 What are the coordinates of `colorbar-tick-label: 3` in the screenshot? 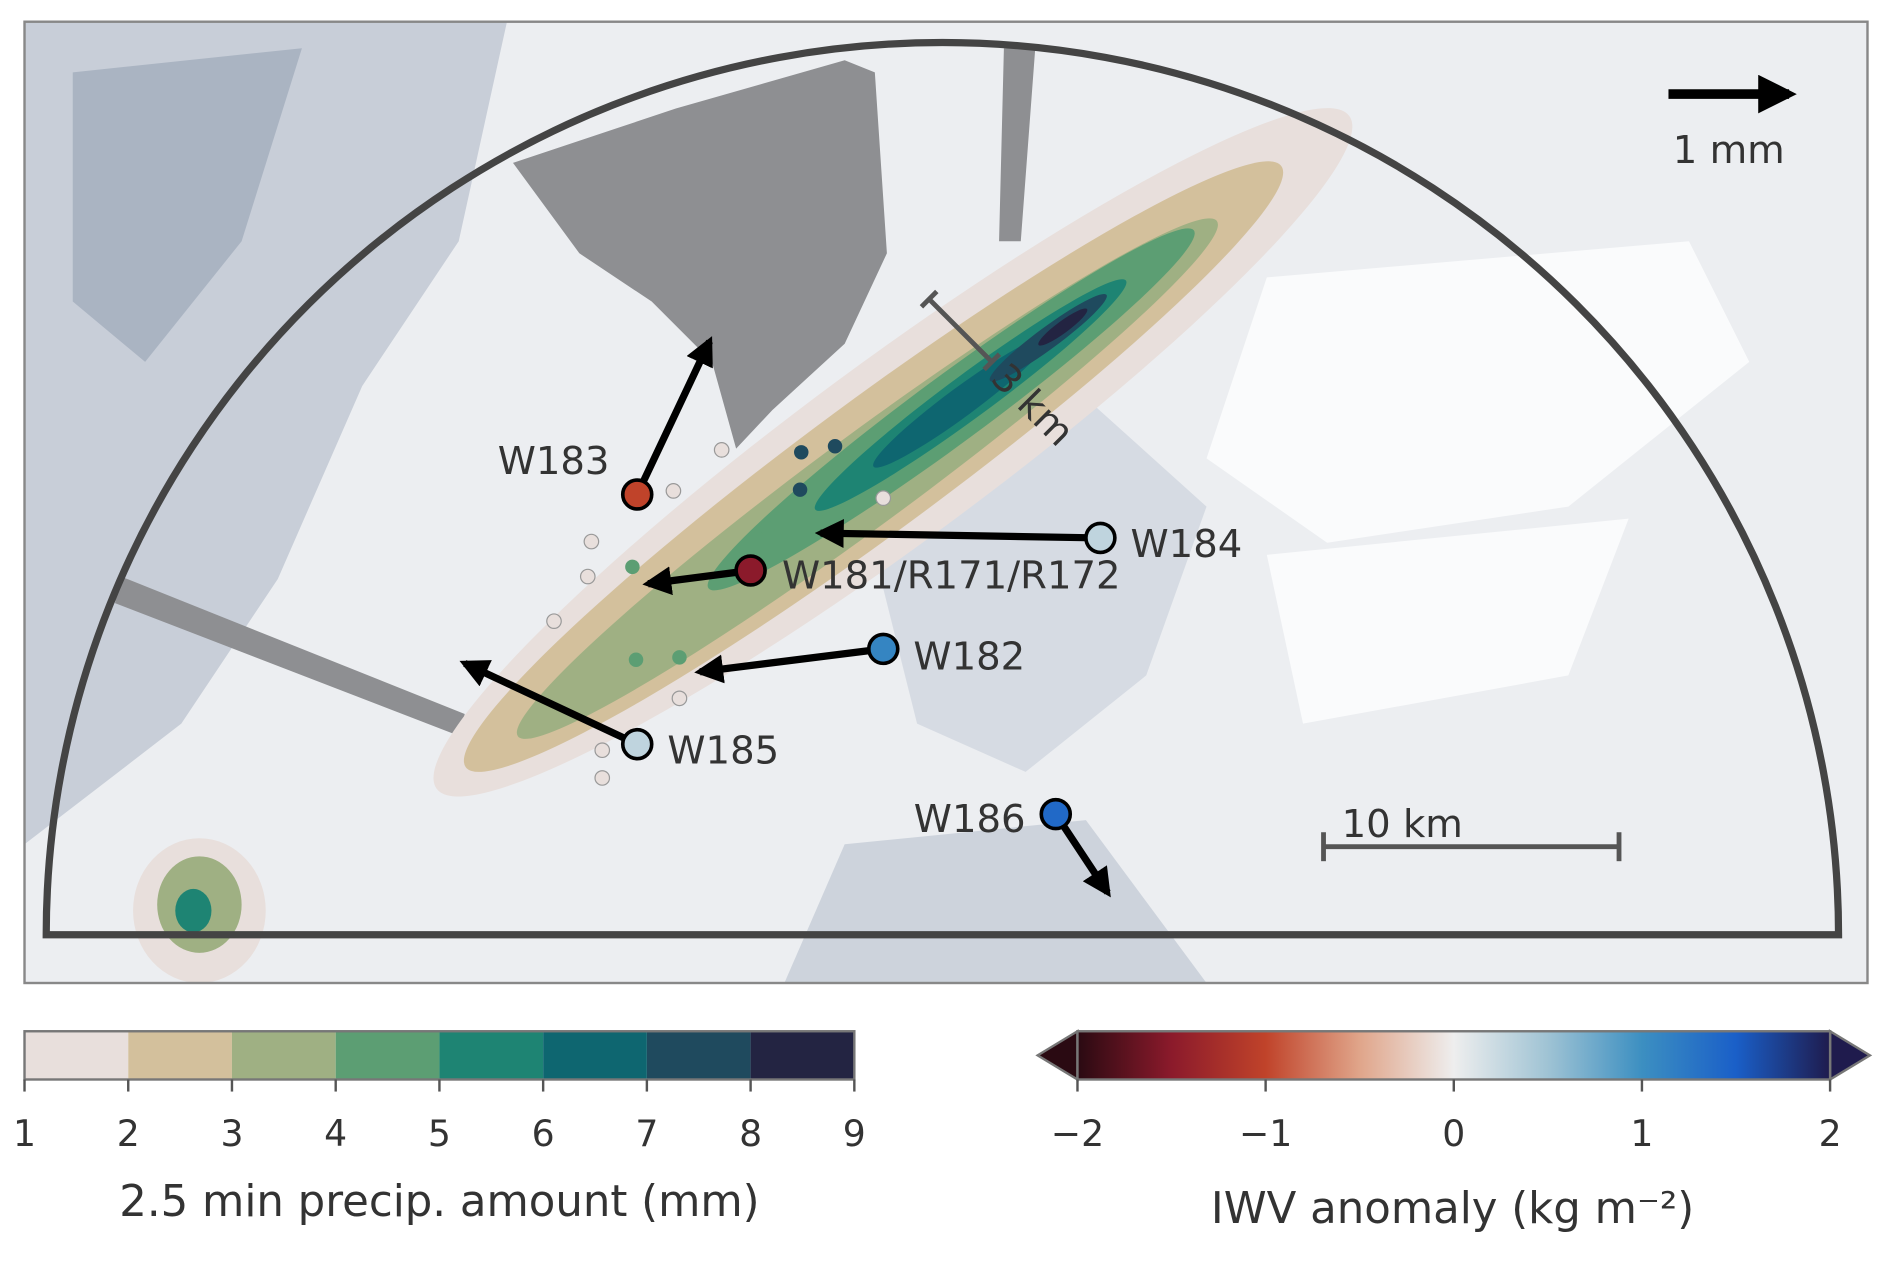 It's located at (231, 1133).